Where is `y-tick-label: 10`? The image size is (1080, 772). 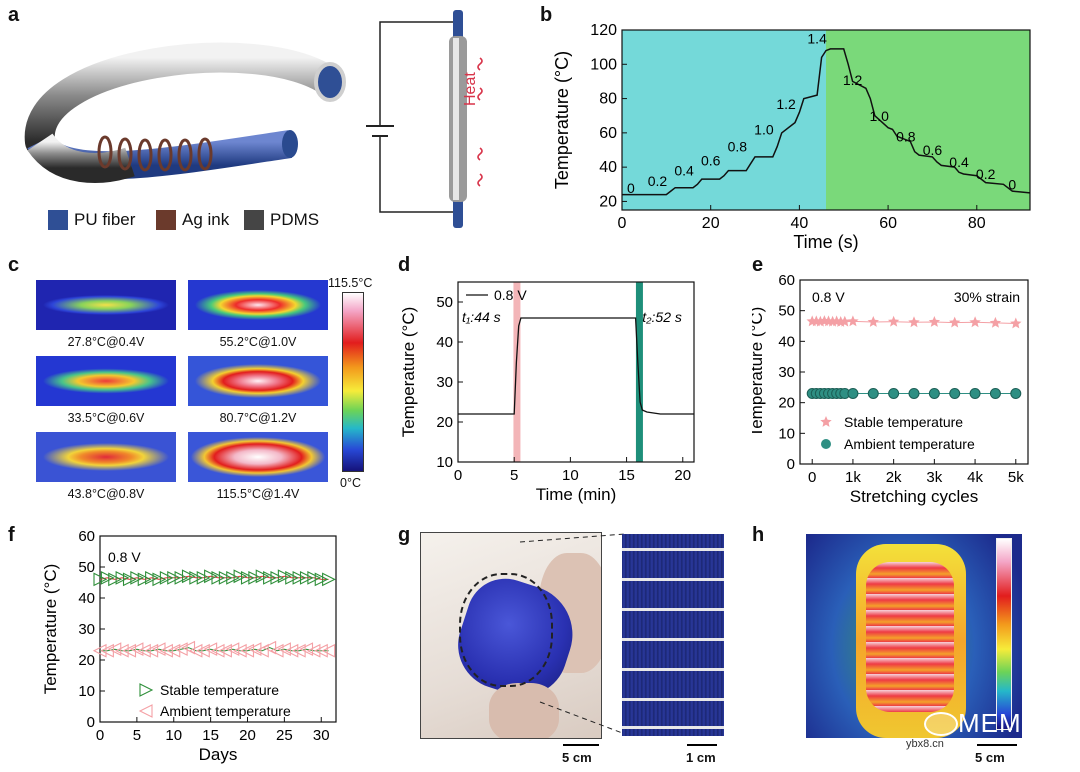
y-tick-label: 10 is located at coordinates (444, 462).